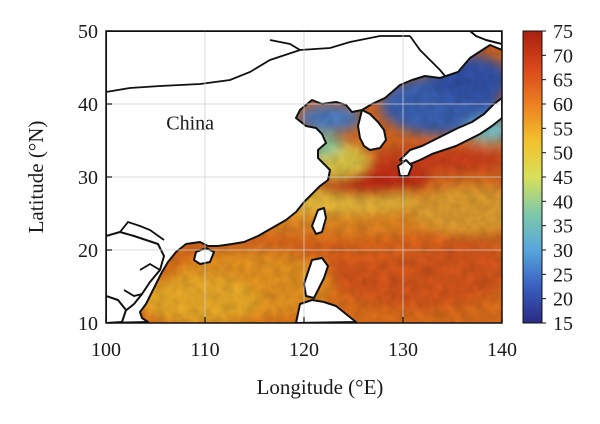  I want to click on y-axis-ticks: 10 20 30 40 50, so click(95, 178).